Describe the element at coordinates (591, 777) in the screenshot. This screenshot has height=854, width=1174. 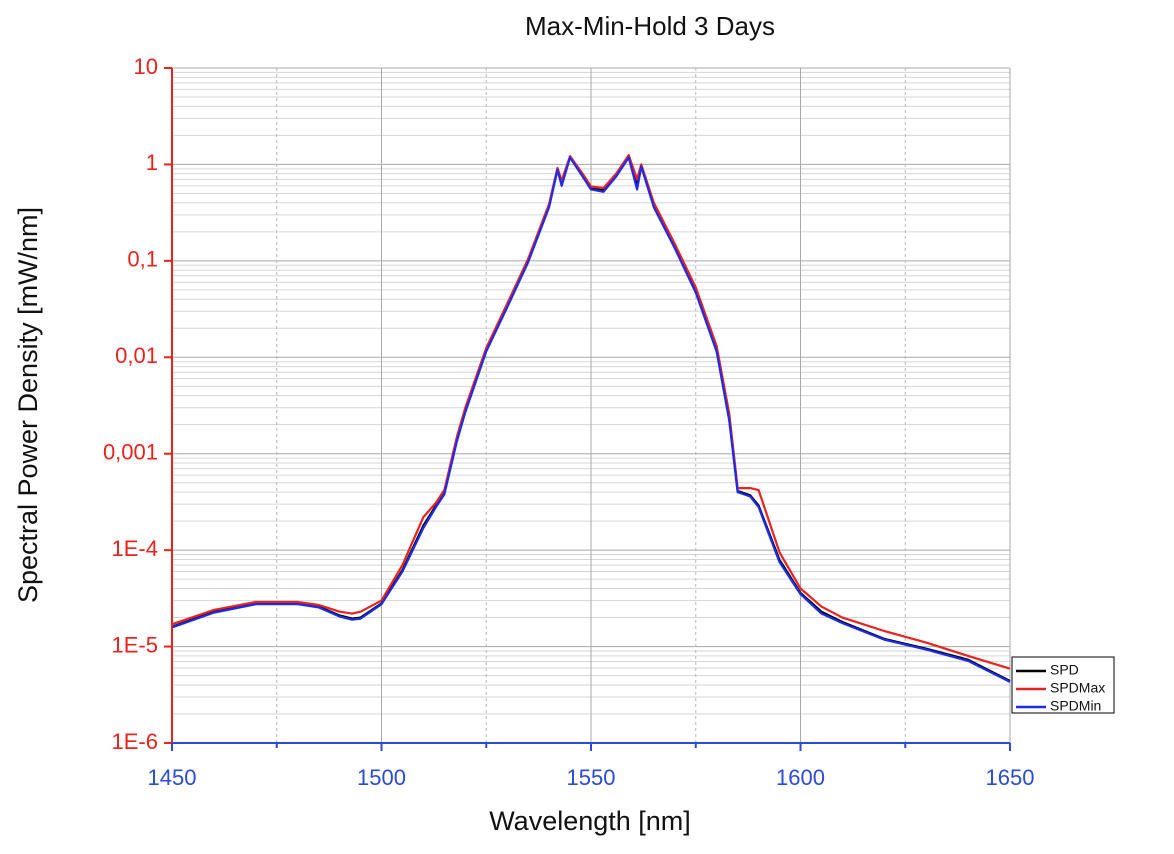
I see `x-tick-label: 1550` at that location.